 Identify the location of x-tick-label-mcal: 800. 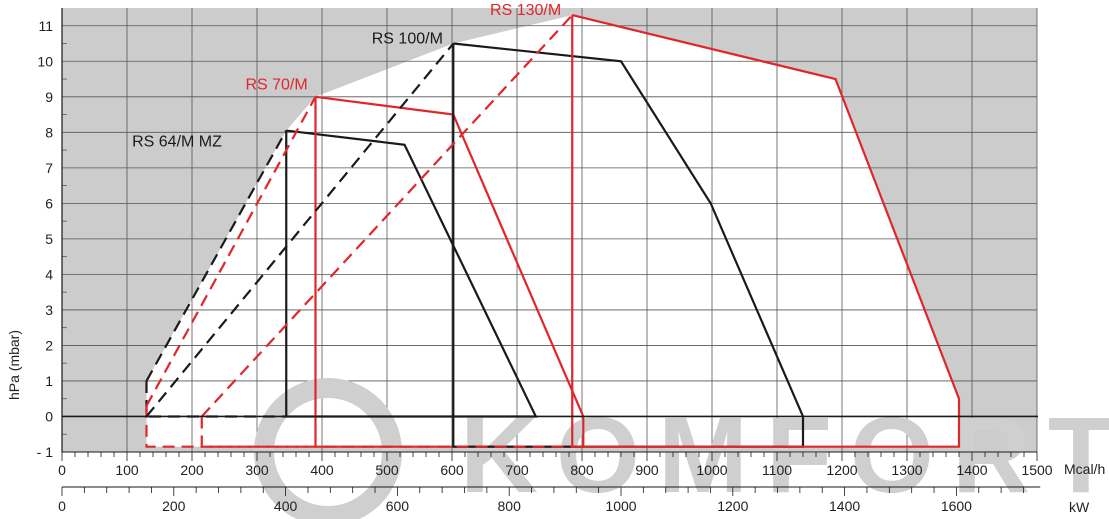
(582, 470).